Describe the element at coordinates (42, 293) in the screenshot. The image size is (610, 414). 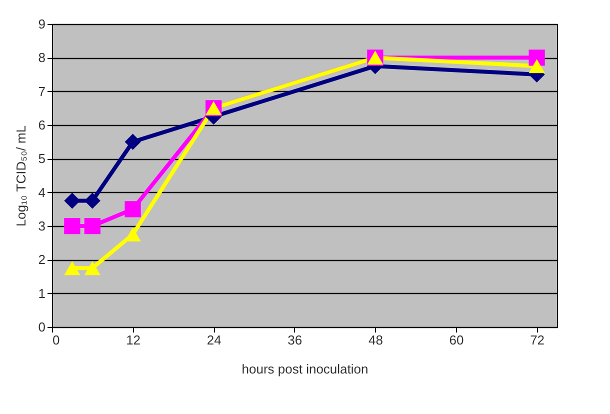
I see `y-tick-label: 1` at that location.